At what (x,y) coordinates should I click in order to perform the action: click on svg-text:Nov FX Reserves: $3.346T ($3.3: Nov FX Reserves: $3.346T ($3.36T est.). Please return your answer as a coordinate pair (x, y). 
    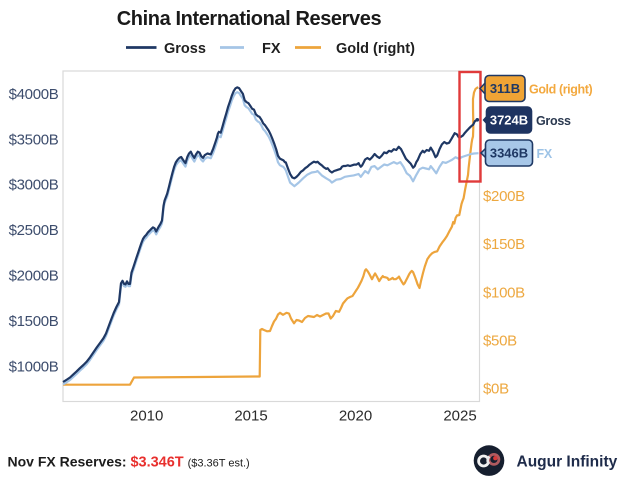
    Looking at the image, I should click on (129, 462).